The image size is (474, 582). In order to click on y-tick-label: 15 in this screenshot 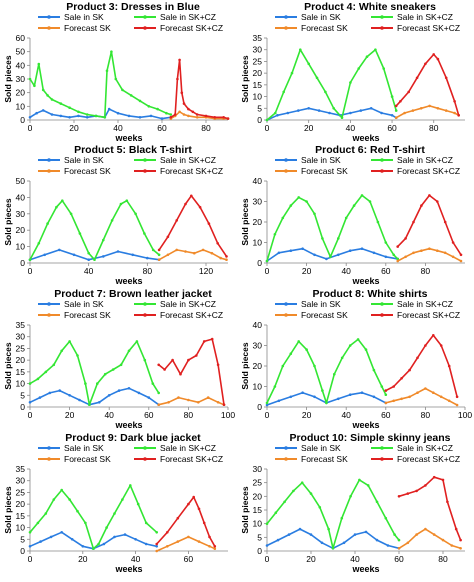, I will do `click(258, 510)`.